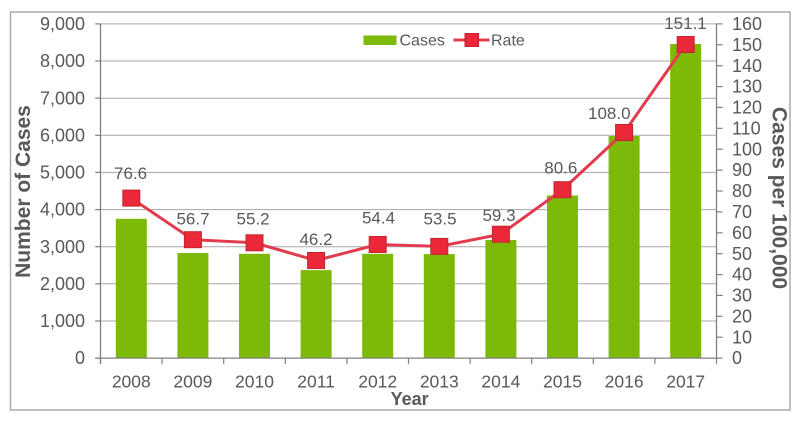  I want to click on svg-text: 3,000, so click(62, 247).